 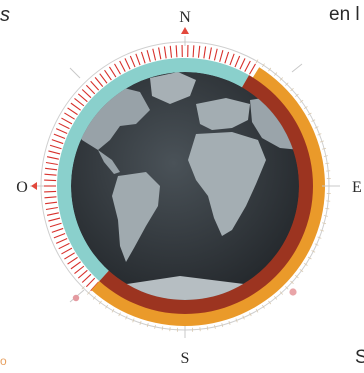 I want to click on fragment-top-left: s, so click(x=5, y=15).